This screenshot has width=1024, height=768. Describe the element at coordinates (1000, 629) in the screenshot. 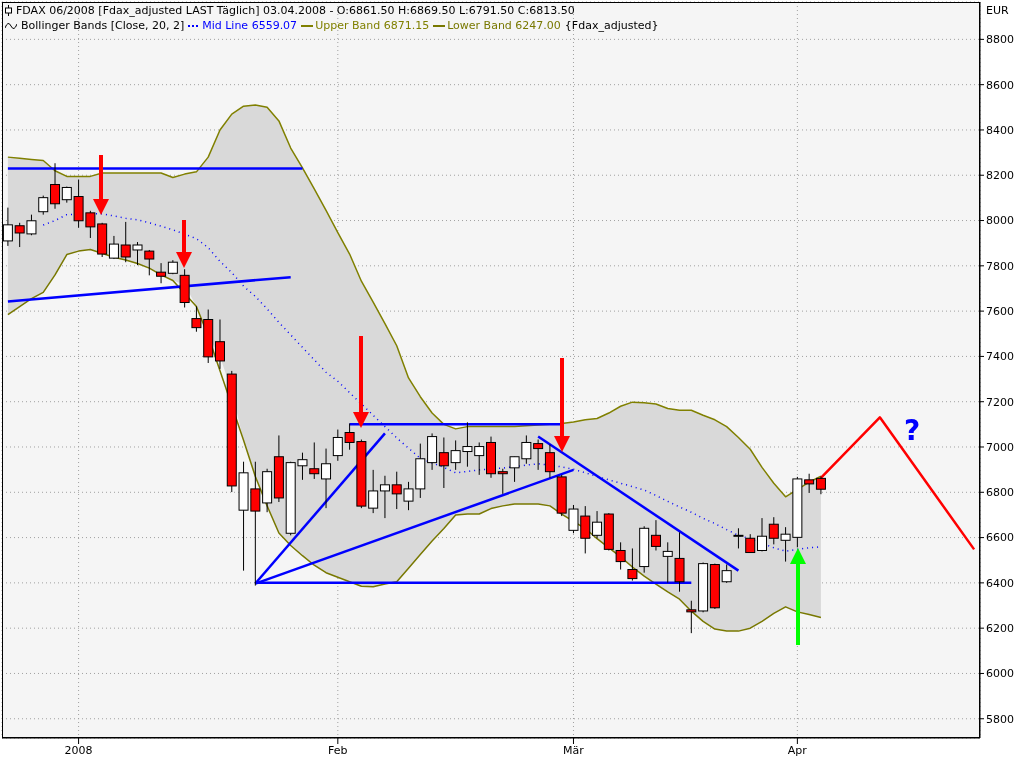

I see `y-tick-label: 6200` at that location.